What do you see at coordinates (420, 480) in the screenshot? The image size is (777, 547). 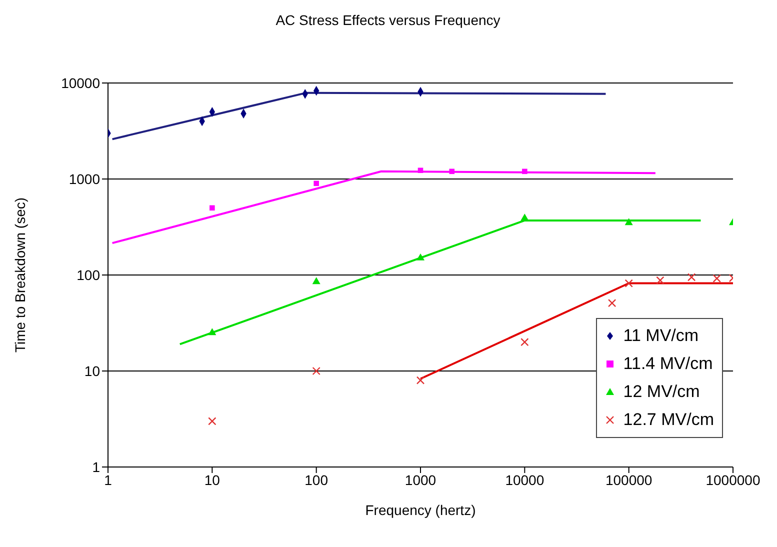 I see `x-tick-label: 1000` at bounding box center [420, 480].